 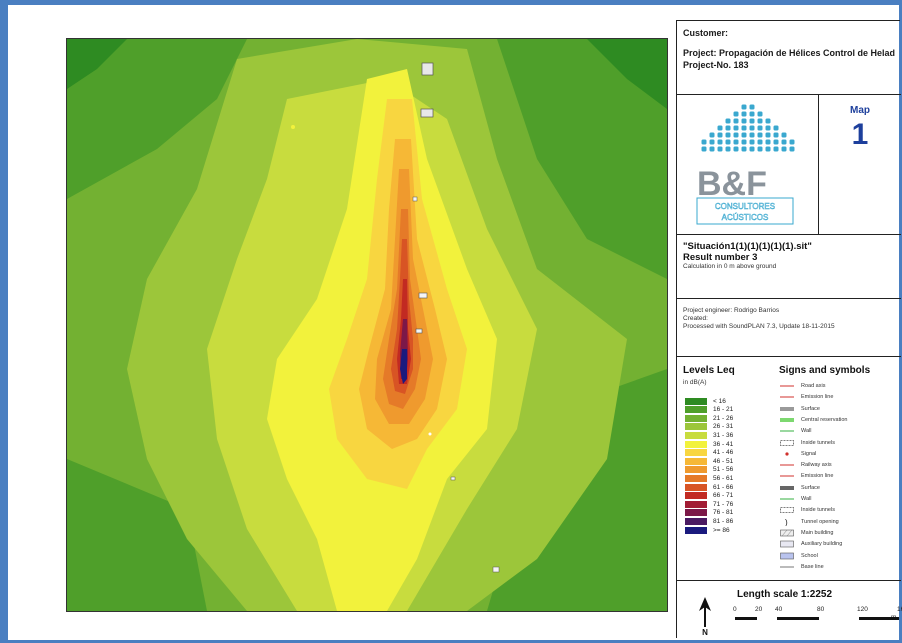 What do you see at coordinates (723, 410) in the screenshot?
I see `legend-level-label: 16 - 21` at bounding box center [723, 410].